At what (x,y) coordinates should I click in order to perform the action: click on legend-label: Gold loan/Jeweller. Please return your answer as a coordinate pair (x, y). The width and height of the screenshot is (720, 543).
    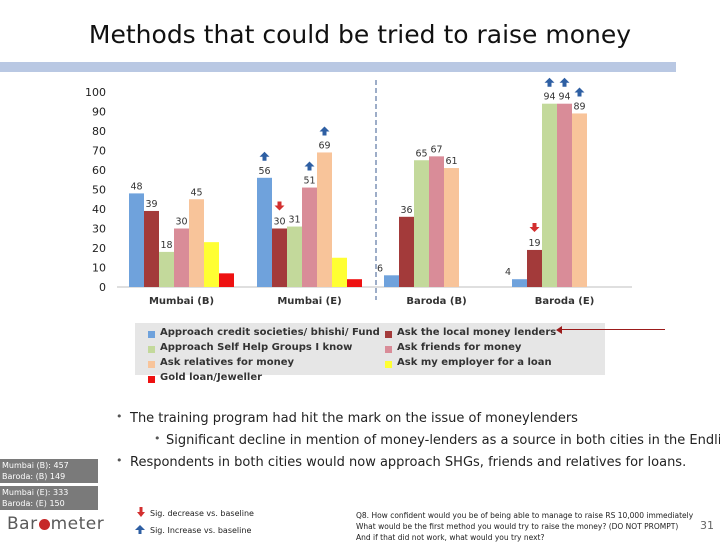
    Looking at the image, I should click on (211, 377).